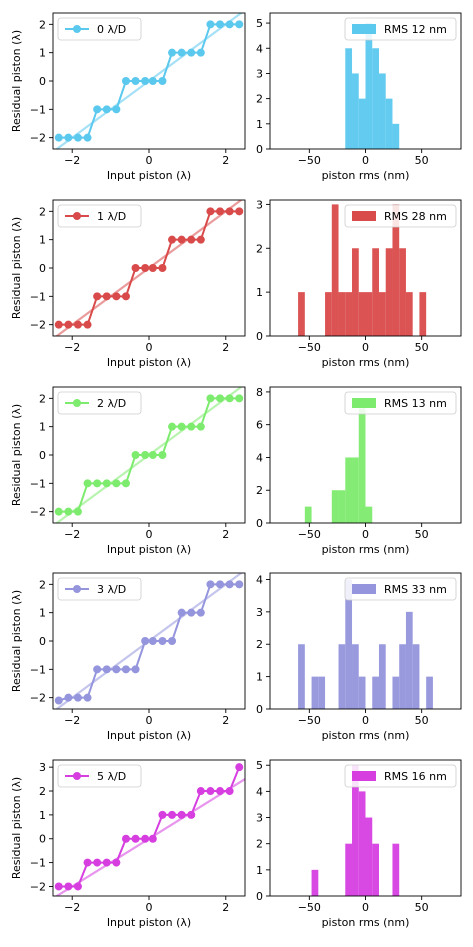 The image size is (473, 947). I want to click on y-tick-label: 1, so click(42, 613).